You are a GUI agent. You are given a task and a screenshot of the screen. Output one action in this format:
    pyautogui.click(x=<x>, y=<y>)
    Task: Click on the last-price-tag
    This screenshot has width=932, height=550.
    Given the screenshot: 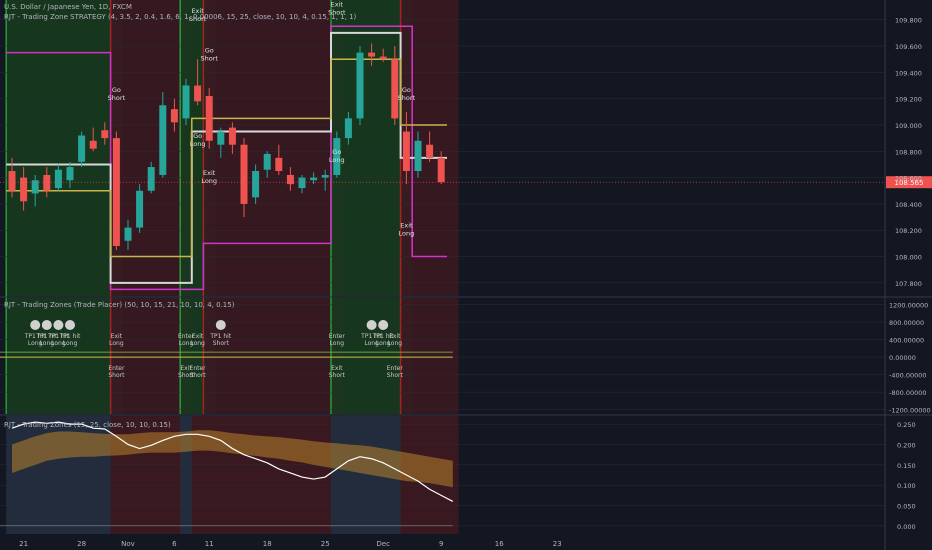 What is the action you would take?
    pyautogui.click(x=909, y=182)
    